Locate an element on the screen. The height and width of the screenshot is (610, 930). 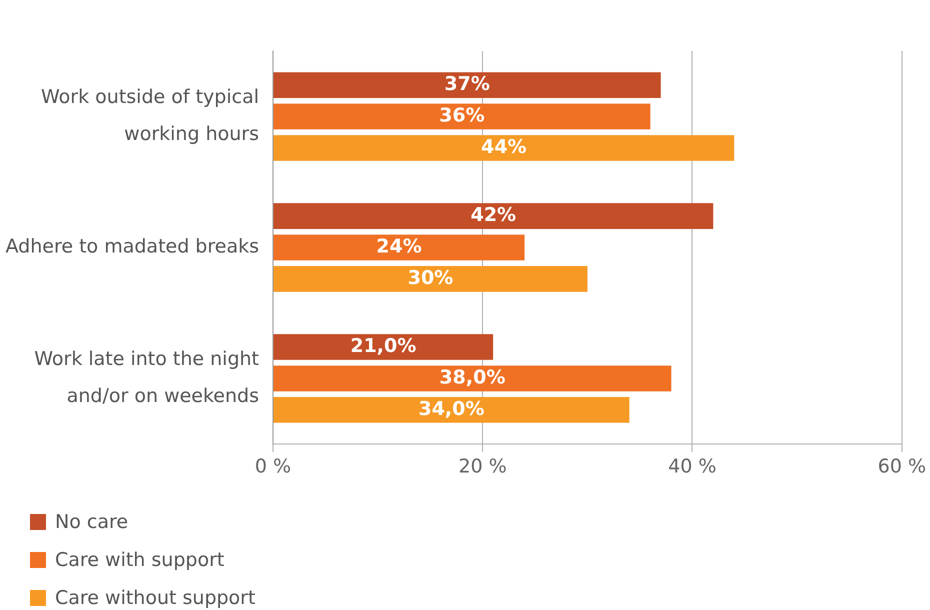
x-tick-label: 0 % is located at coordinates (273, 466).